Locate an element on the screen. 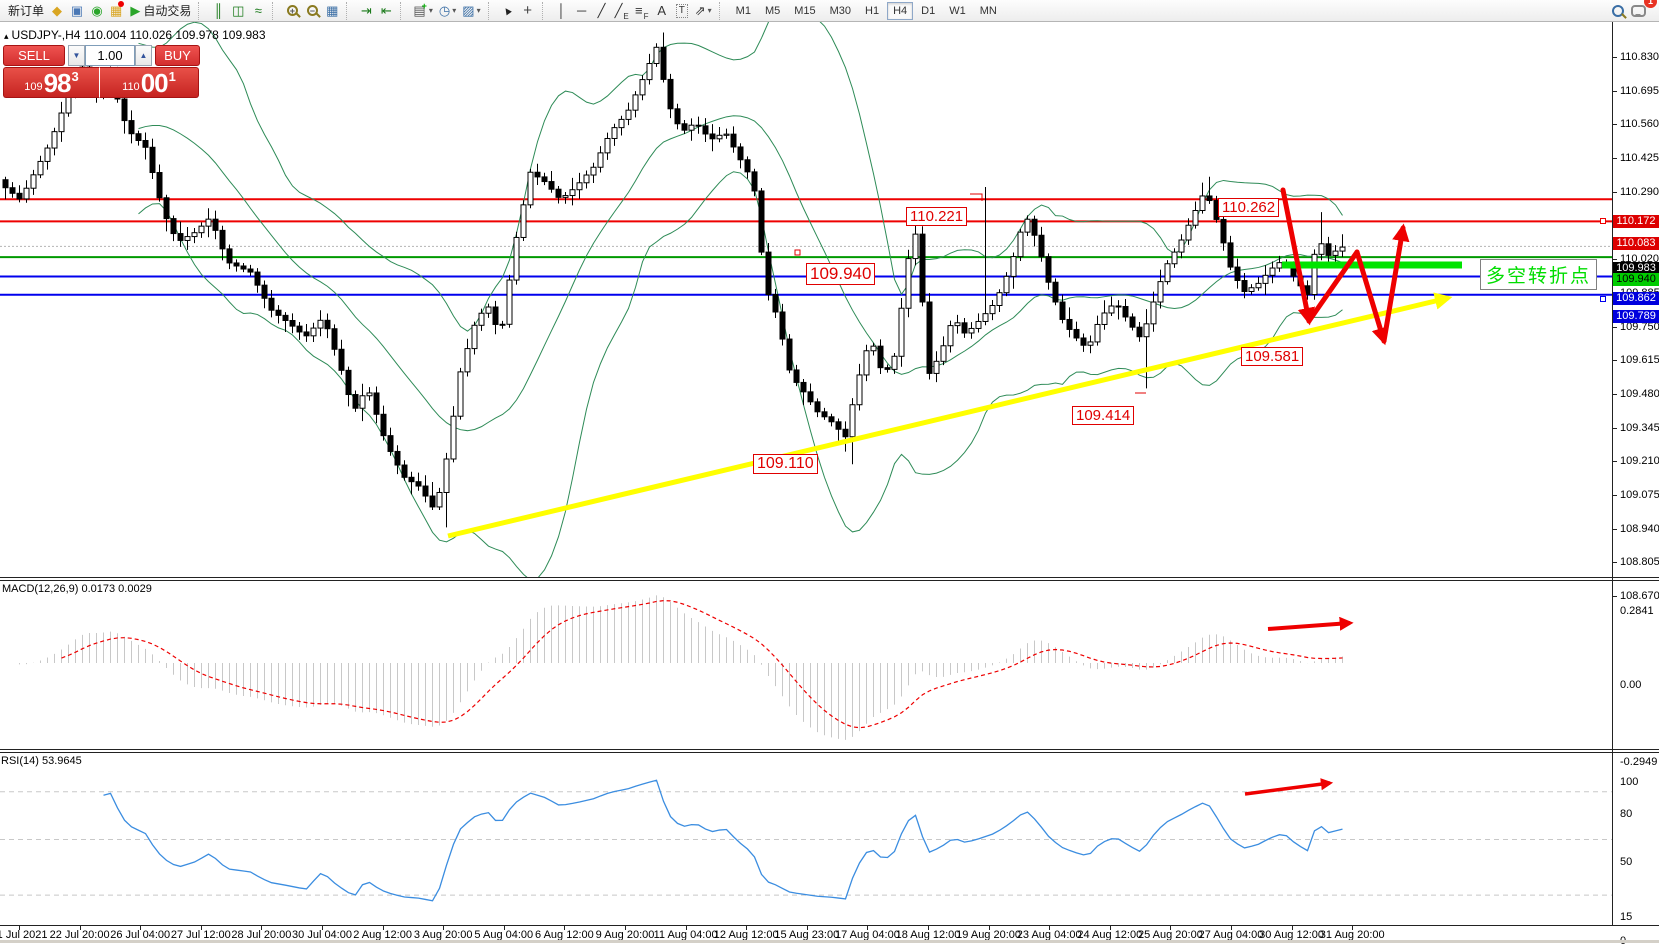 The image size is (1659, 947). note-box: 多空转折点 is located at coordinates (1539, 274).